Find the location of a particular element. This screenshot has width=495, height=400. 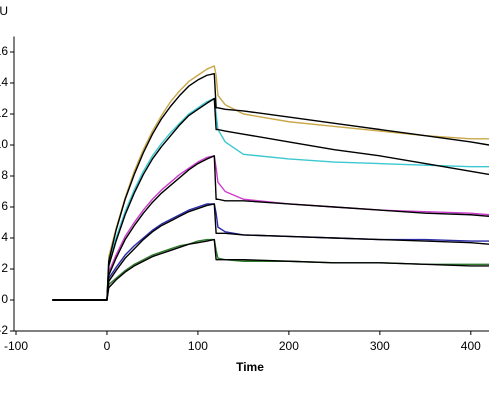

series-line is located at coordinates (270, 269).